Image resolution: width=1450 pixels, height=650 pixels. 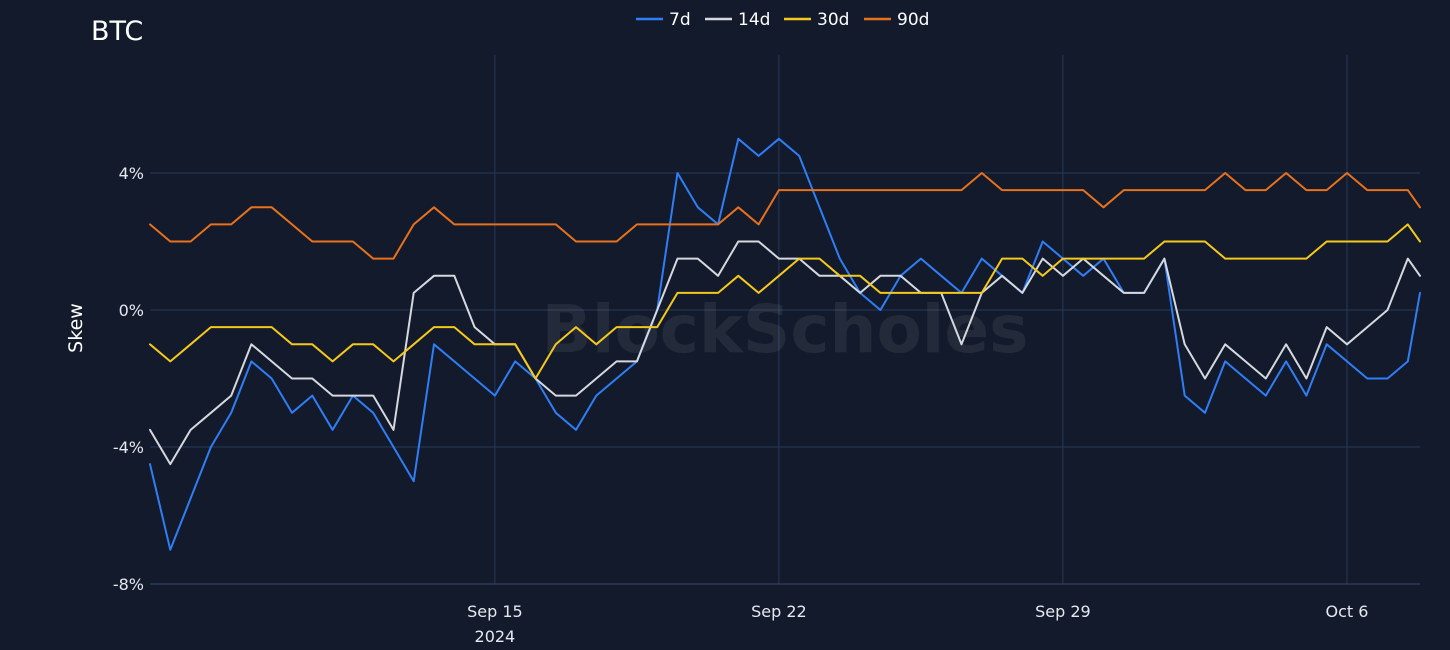 I want to click on x-tick-label: Sep 22, so click(x=779, y=611).